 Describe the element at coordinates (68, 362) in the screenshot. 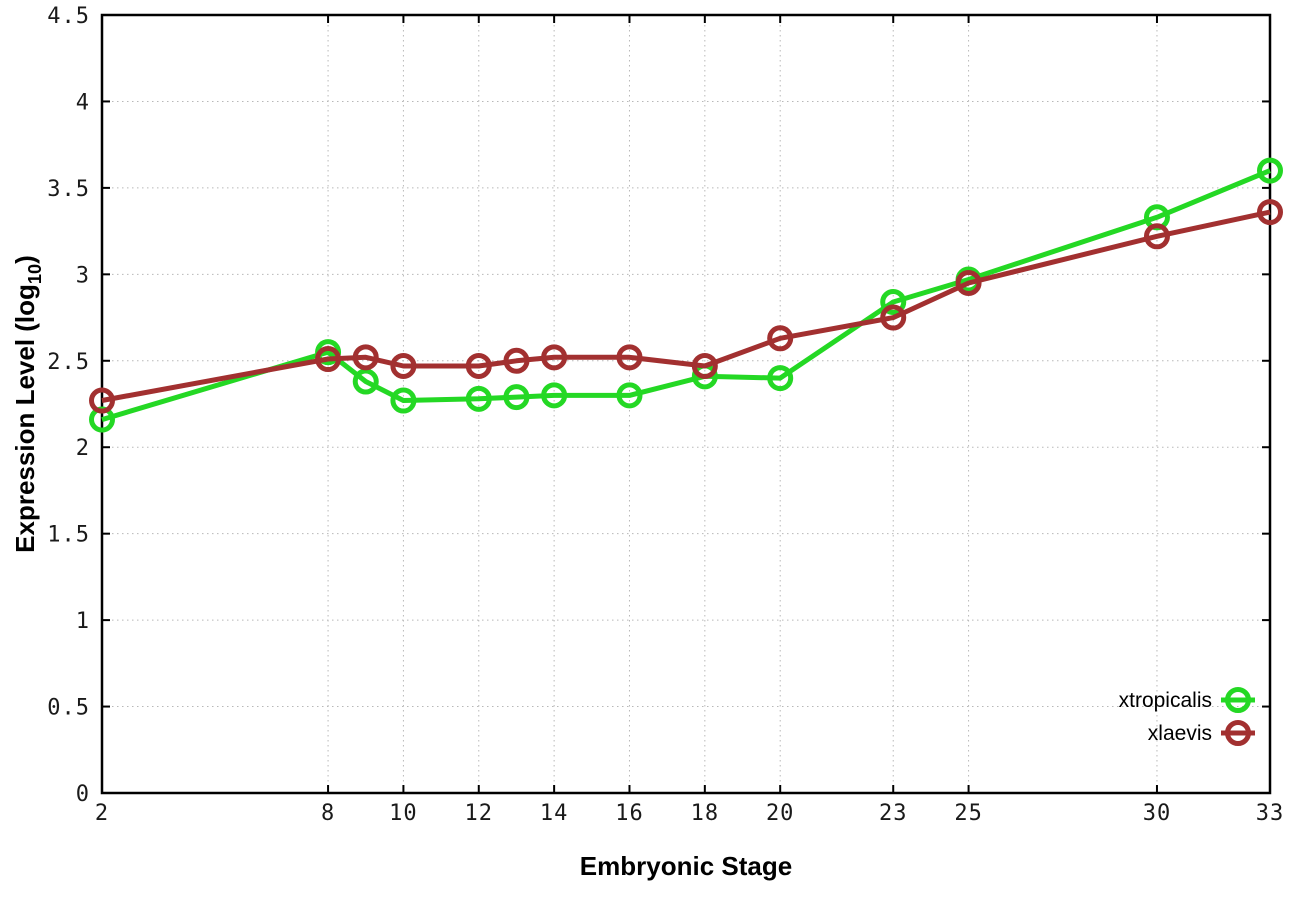

I see `y-tick-label: 2.5` at that location.